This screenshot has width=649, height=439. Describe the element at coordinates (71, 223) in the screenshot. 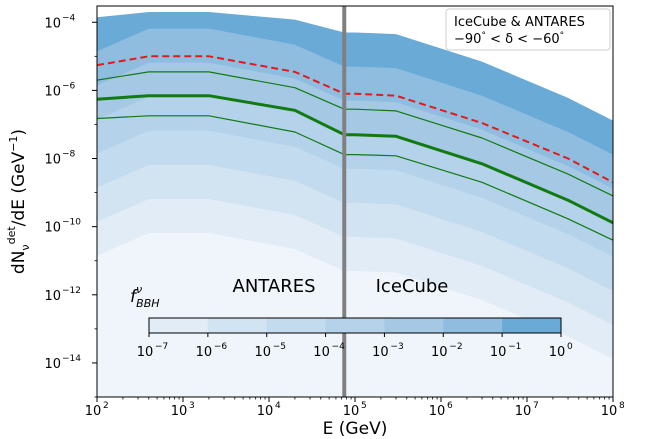

I see `y-tick-exp--10: −10` at that location.